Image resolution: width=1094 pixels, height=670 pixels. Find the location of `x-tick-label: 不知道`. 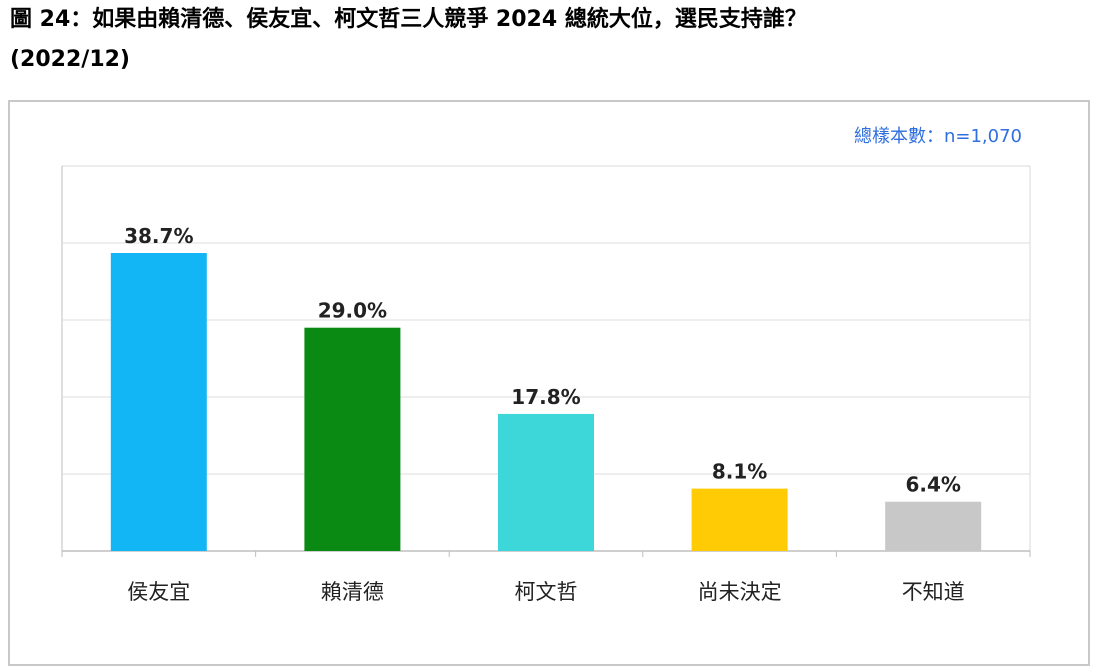

x-tick-label: 不知道 is located at coordinates (933, 592).